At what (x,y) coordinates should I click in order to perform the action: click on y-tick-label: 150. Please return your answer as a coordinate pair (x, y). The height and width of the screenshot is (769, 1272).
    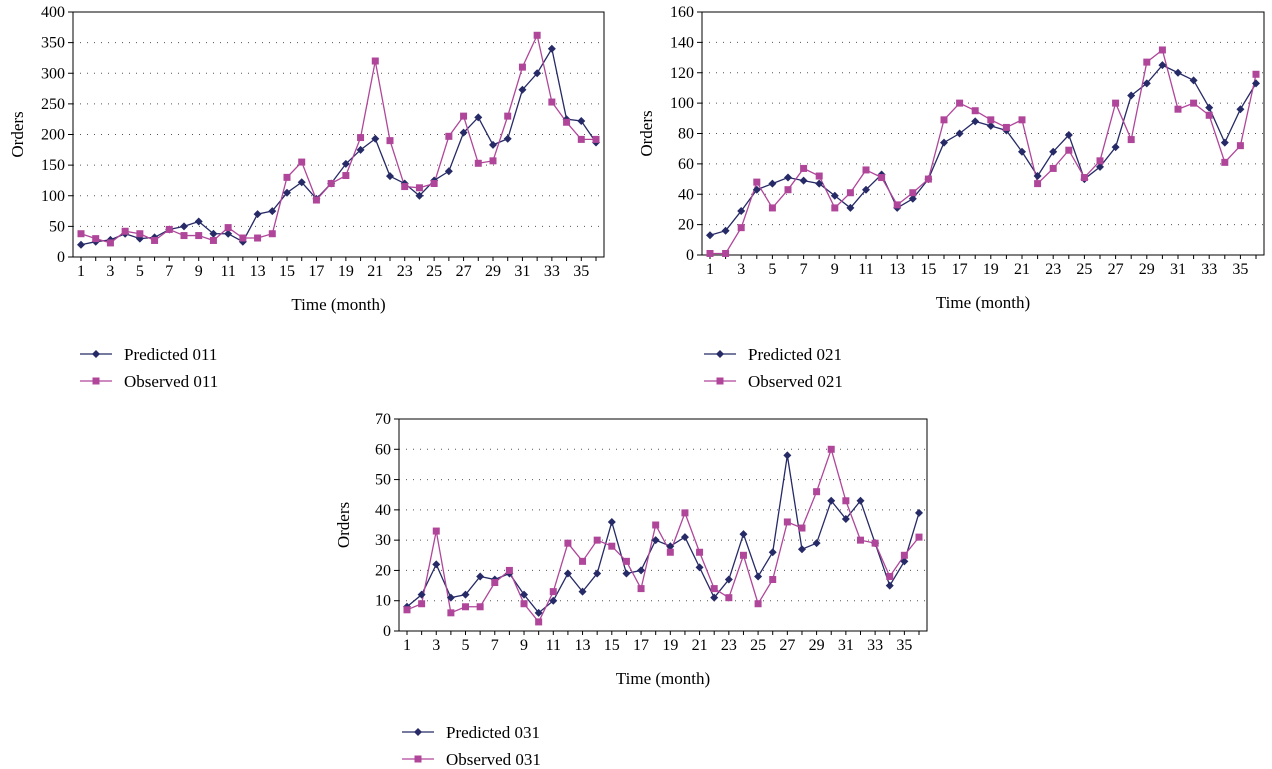
    Looking at the image, I should click on (53, 165).